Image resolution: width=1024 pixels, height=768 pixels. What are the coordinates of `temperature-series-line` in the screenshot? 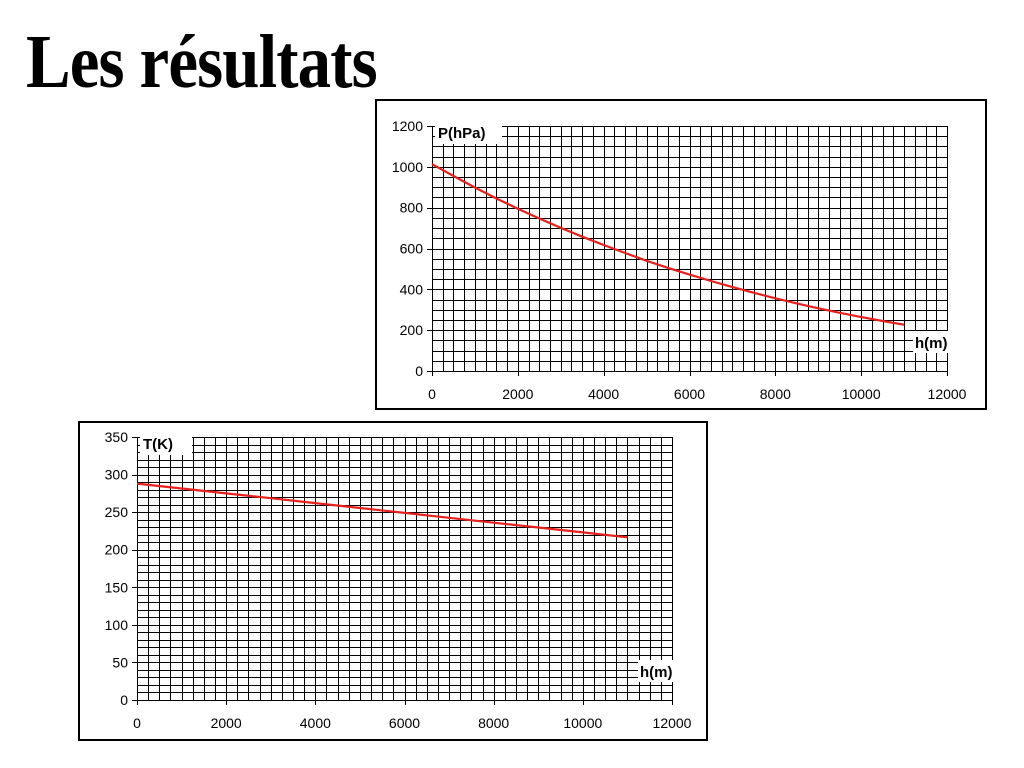 It's located at (382, 510).